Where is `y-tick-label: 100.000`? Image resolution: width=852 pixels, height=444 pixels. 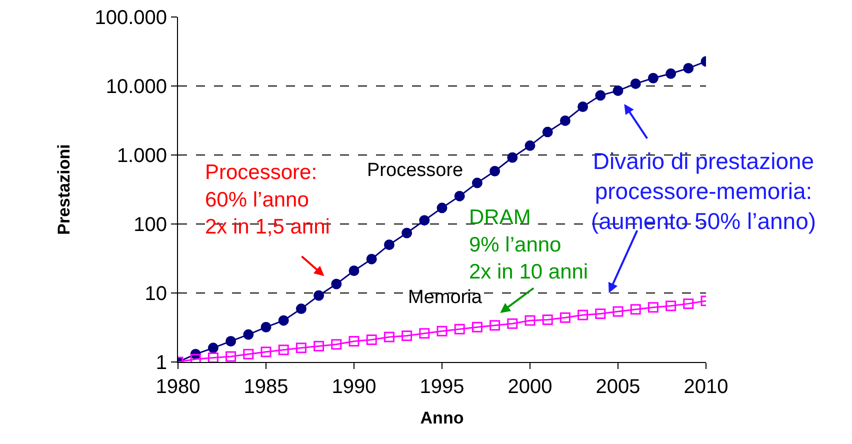 y-tick-label: 100.000 is located at coordinates (130, 18).